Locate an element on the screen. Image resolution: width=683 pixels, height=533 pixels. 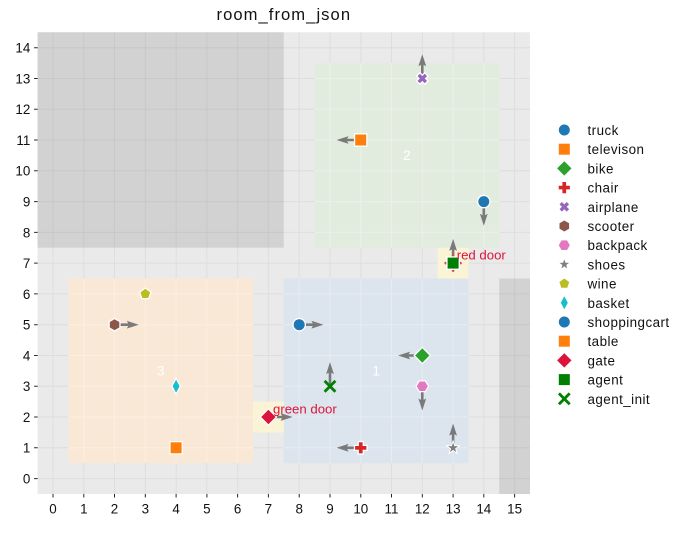
svg-text: backpack is located at coordinates (618, 245).